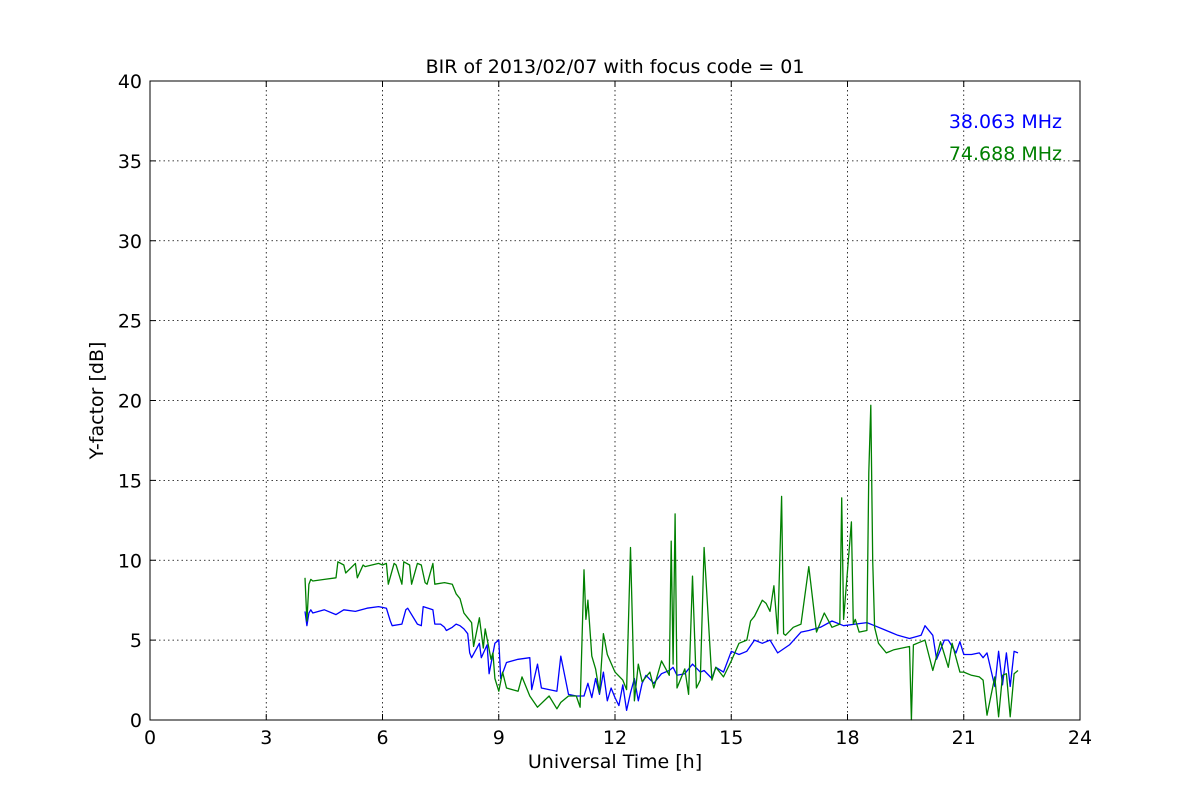  Describe the element at coordinates (130, 242) in the screenshot. I see `y-tick-label: 30` at that location.